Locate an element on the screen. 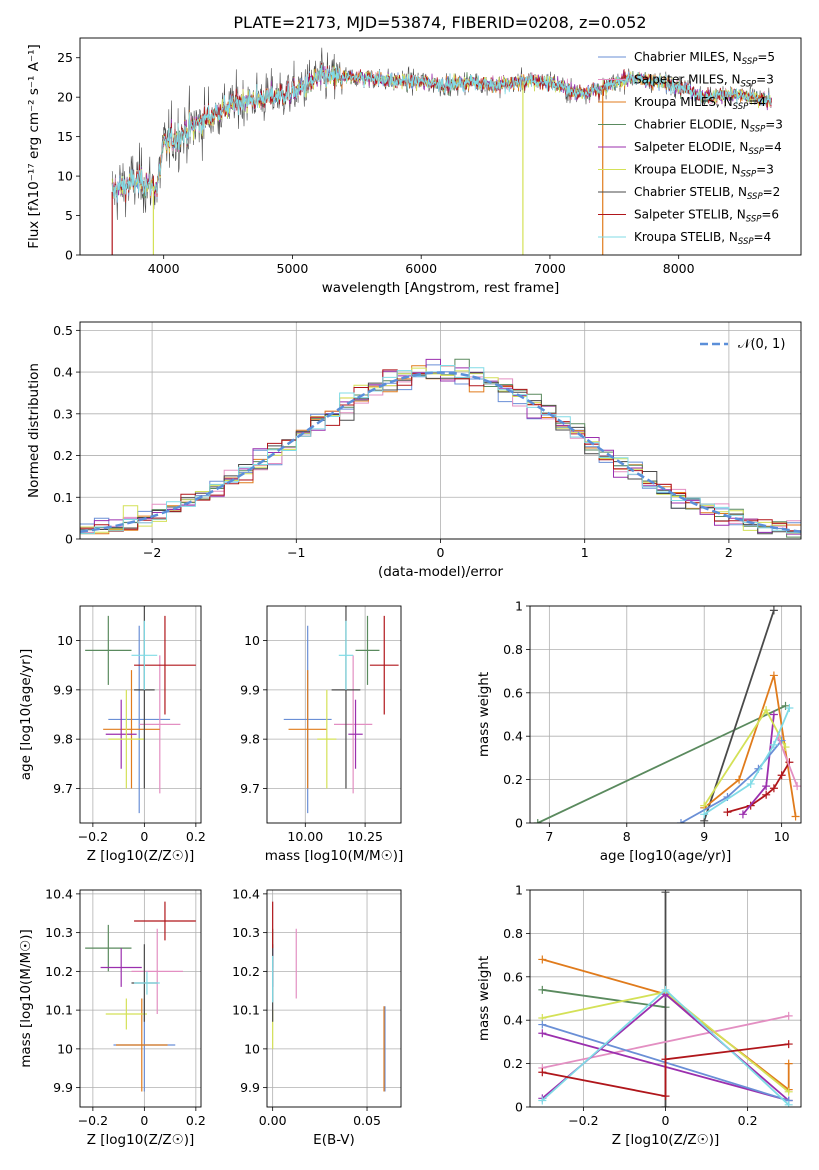 This screenshot has height=1170, width=819. x-tick-label: 8000 is located at coordinates (679, 268).